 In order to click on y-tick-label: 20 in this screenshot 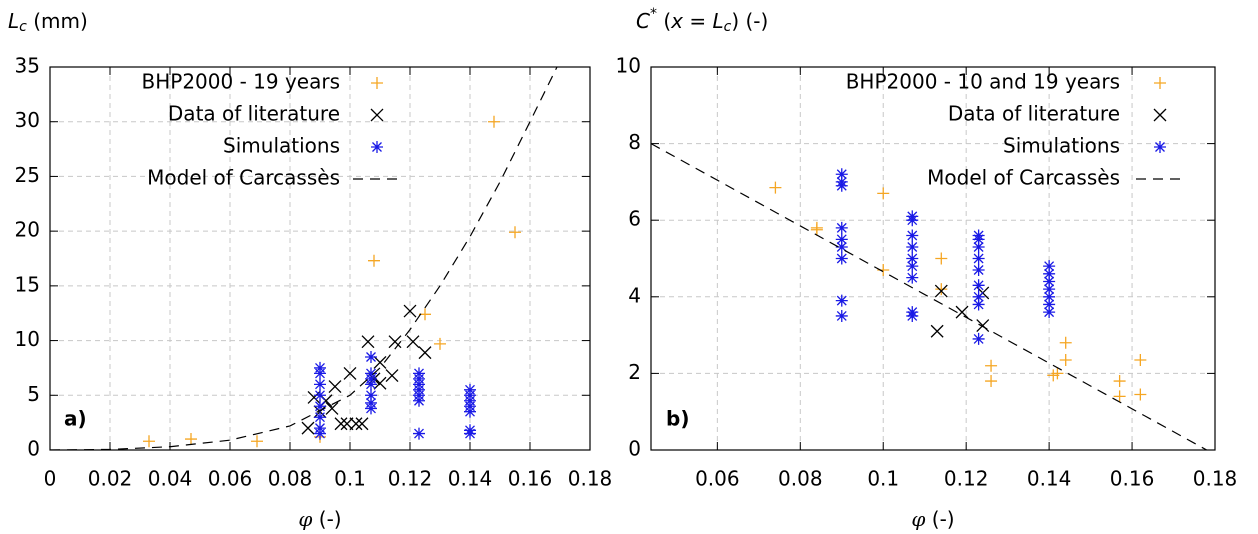, I will do `click(27, 230)`.